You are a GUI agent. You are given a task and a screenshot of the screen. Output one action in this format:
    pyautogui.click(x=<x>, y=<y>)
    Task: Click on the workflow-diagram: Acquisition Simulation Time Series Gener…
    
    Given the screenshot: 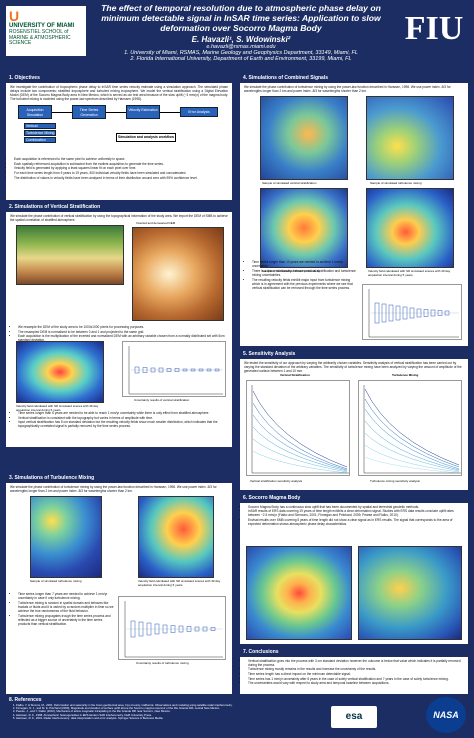 What is the action you would take?
    pyautogui.click(x=119, y=129)
    